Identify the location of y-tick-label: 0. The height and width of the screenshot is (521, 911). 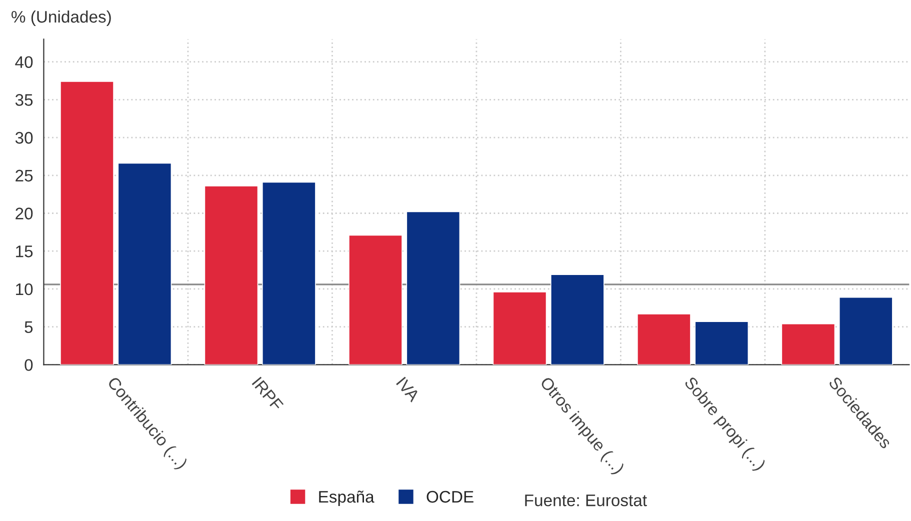
(28, 365).